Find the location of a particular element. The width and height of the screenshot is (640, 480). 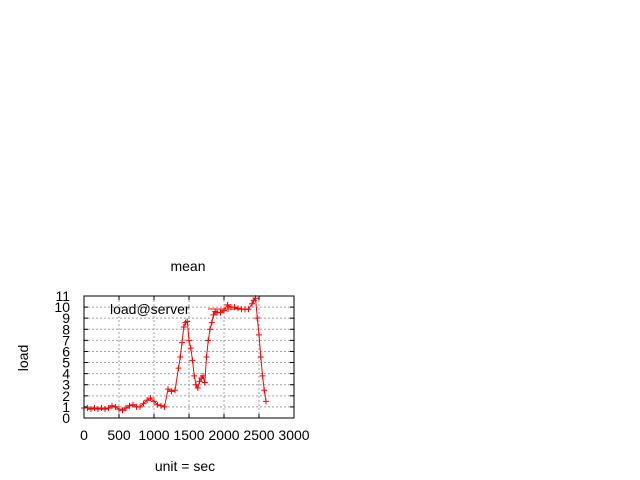

y-tick-label: 8 is located at coordinates (66, 329).